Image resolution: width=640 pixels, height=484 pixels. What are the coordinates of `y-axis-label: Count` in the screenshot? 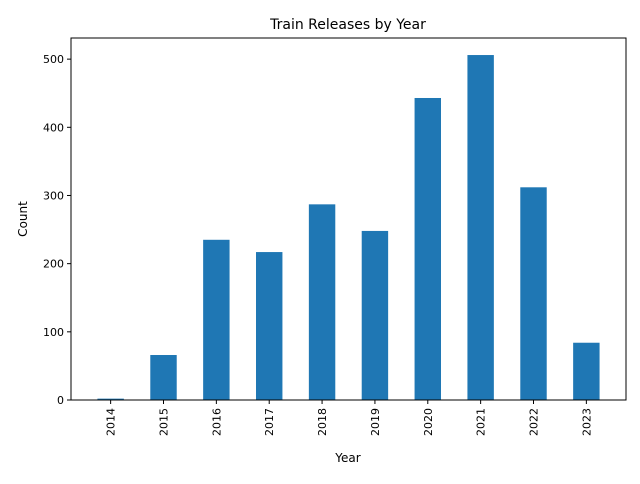 It's located at (23, 219).